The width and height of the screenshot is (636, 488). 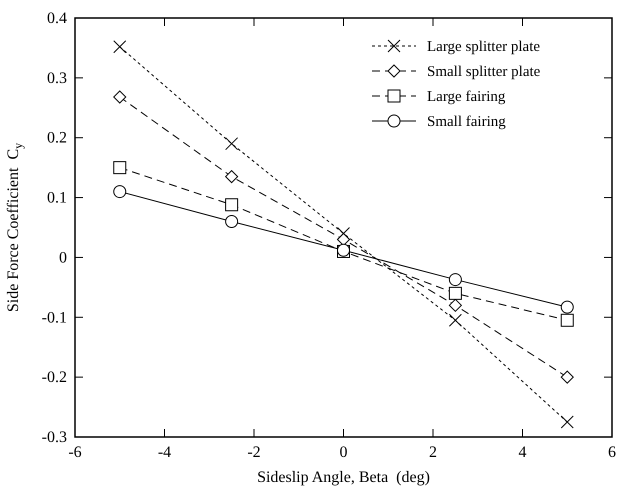 I want to click on x-tick-label: 6, so click(x=612, y=452).